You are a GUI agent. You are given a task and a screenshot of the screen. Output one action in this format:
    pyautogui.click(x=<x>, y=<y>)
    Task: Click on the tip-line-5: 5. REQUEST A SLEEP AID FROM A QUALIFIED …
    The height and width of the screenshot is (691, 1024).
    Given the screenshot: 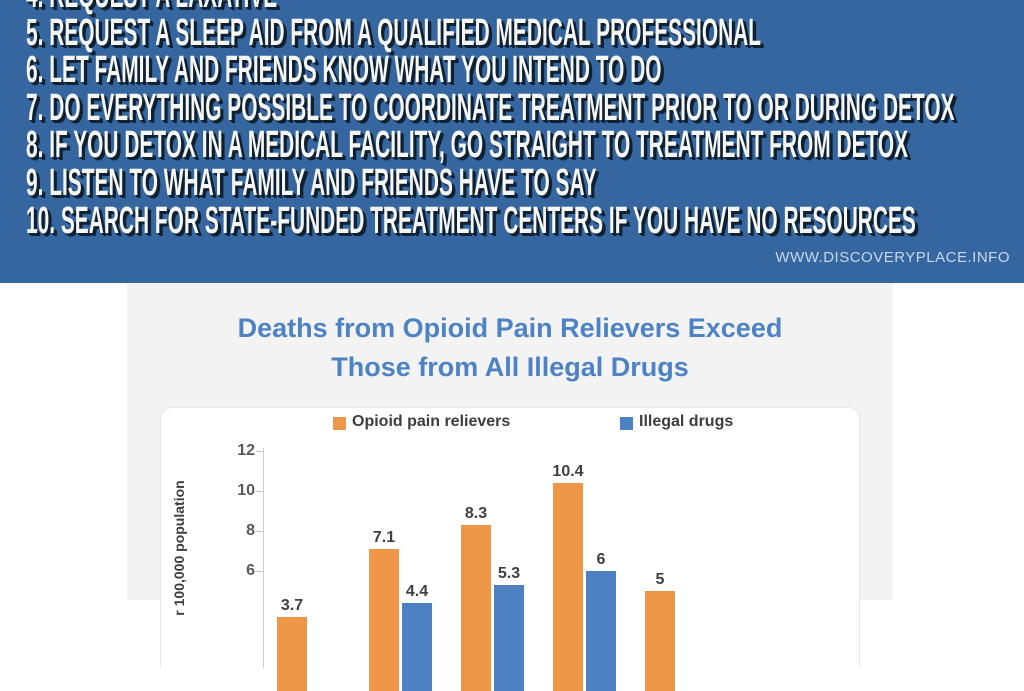 What is the action you would take?
    pyautogui.click(x=394, y=33)
    